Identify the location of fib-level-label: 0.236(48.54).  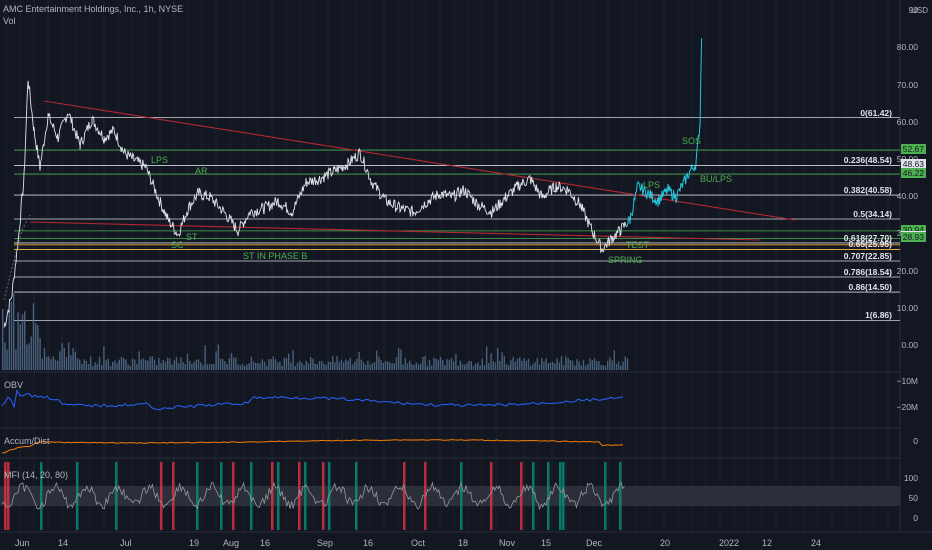
(867, 160).